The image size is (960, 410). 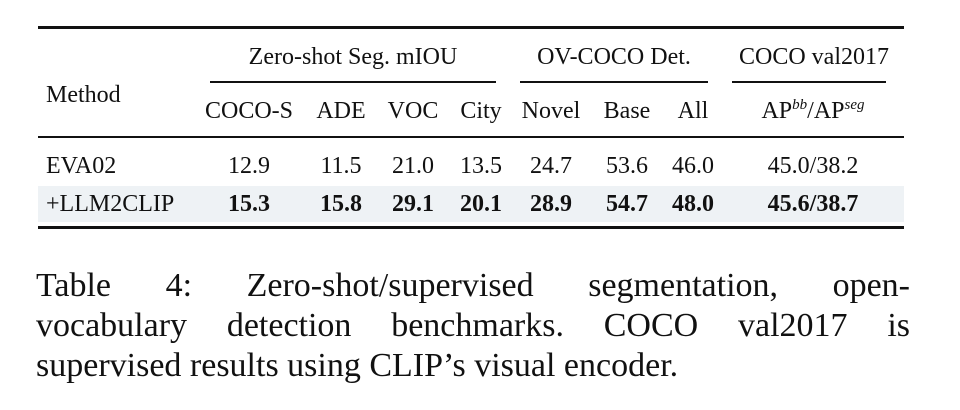 I want to click on group-header-det: OV-COCO Det., so click(x=614, y=57).